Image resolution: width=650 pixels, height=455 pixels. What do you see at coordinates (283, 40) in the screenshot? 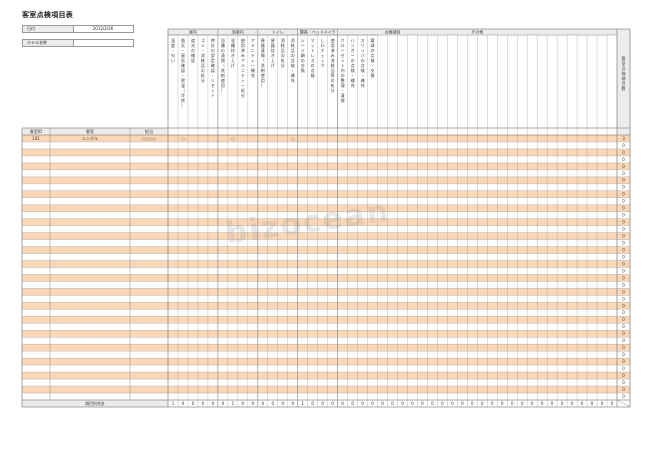
I see `inspection-item-char: 消` at bounding box center [283, 40].